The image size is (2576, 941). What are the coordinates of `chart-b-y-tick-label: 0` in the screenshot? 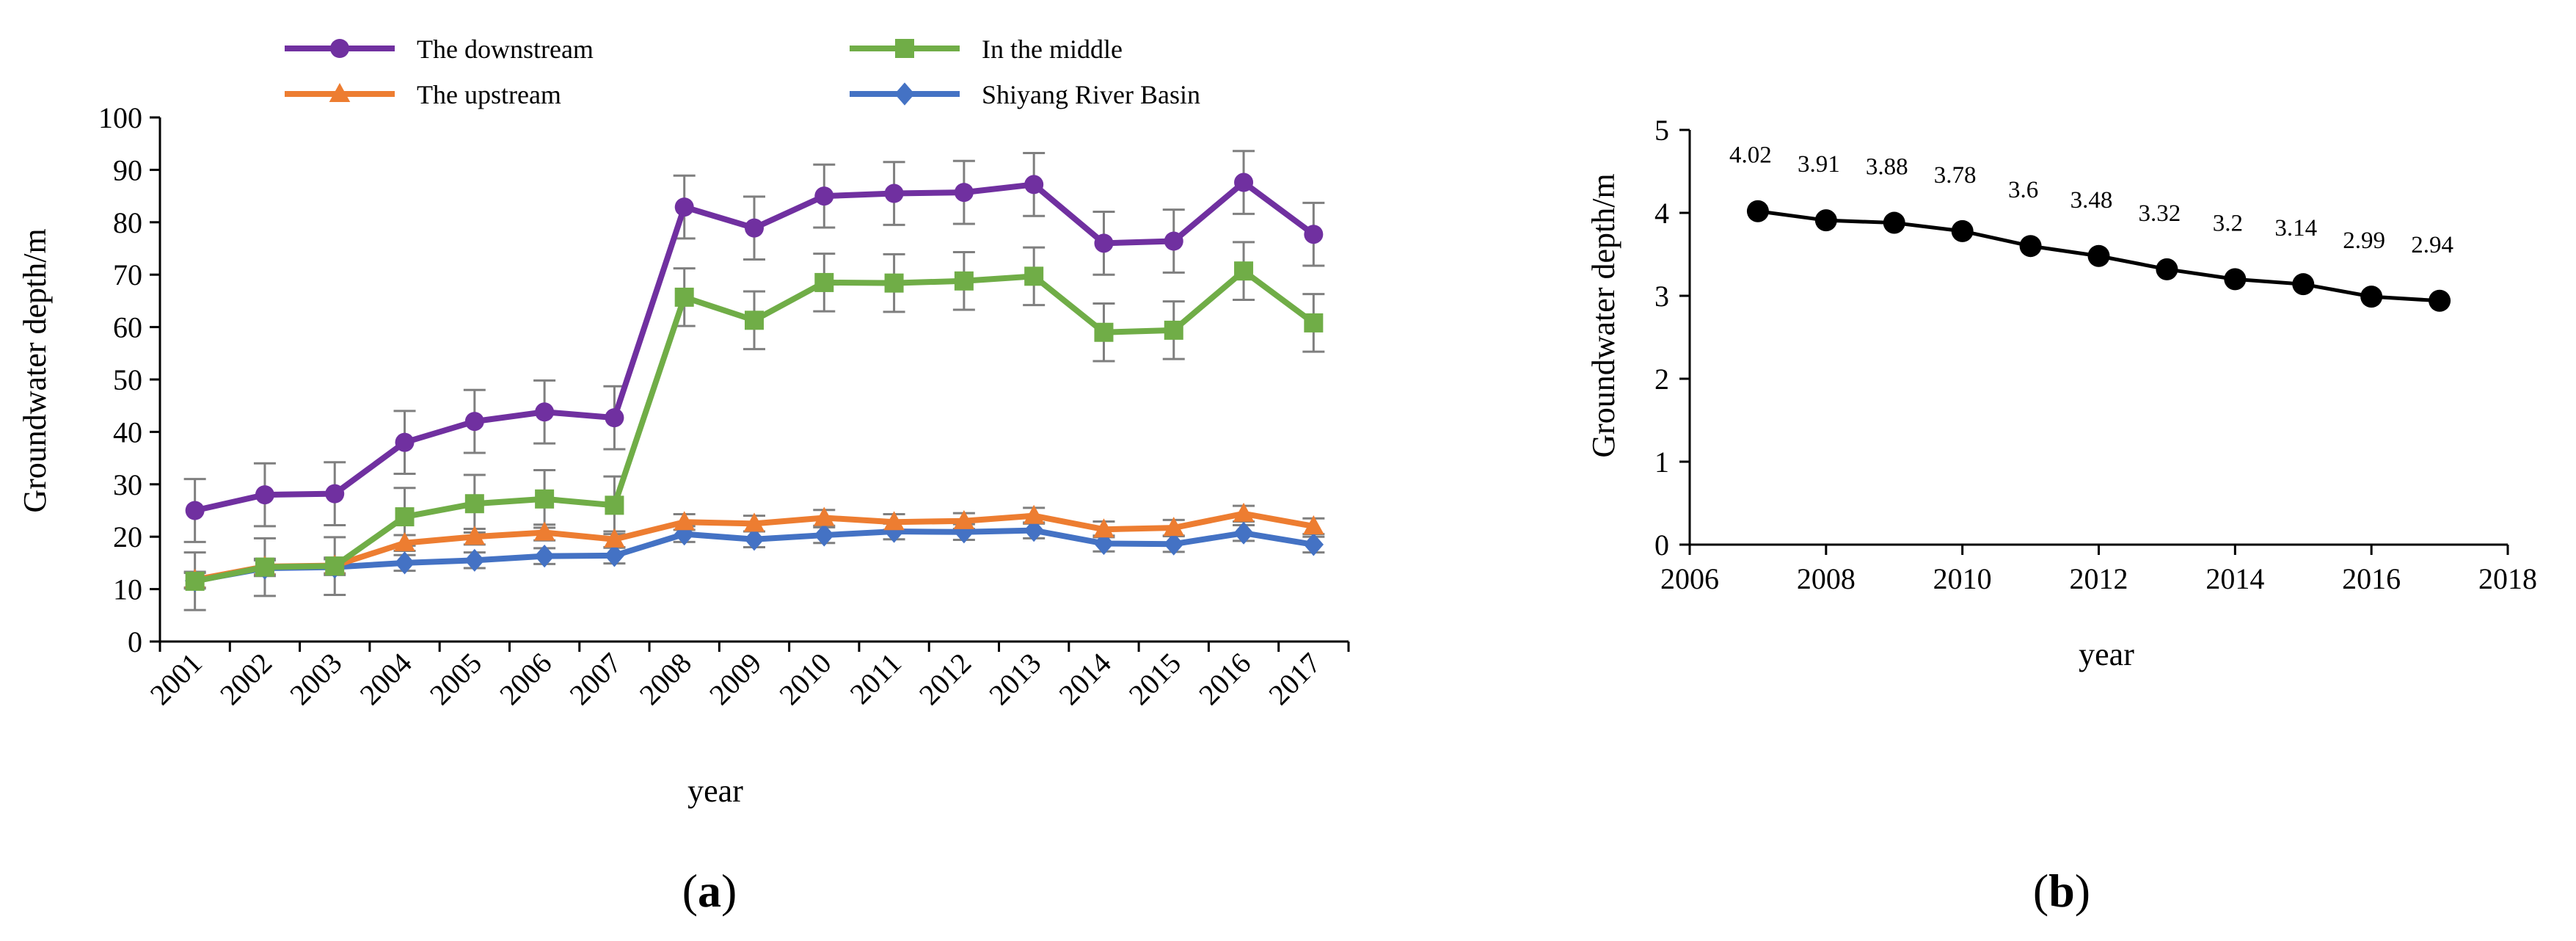 It's located at (1662, 545).